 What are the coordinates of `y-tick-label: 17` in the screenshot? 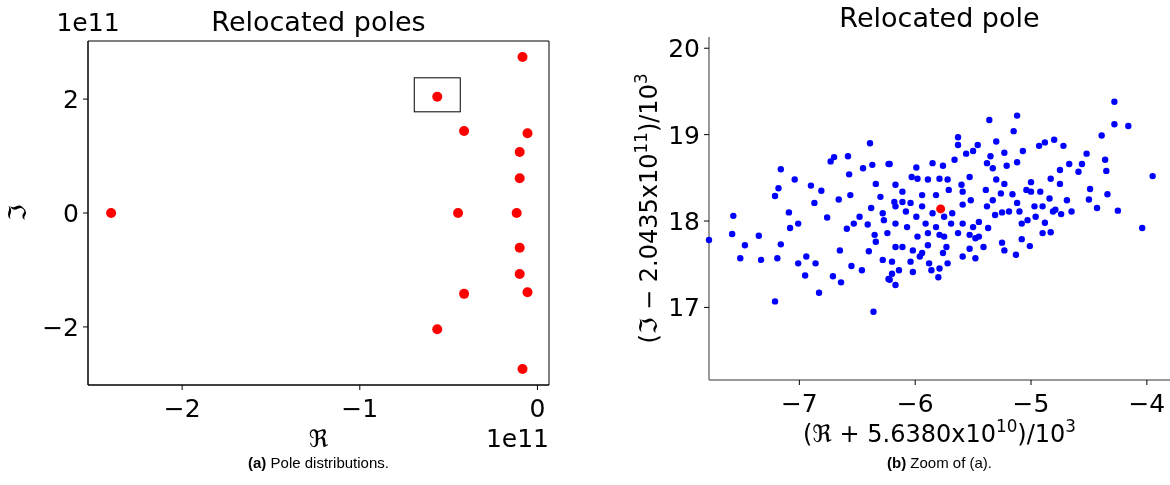 It's located at (684, 308).